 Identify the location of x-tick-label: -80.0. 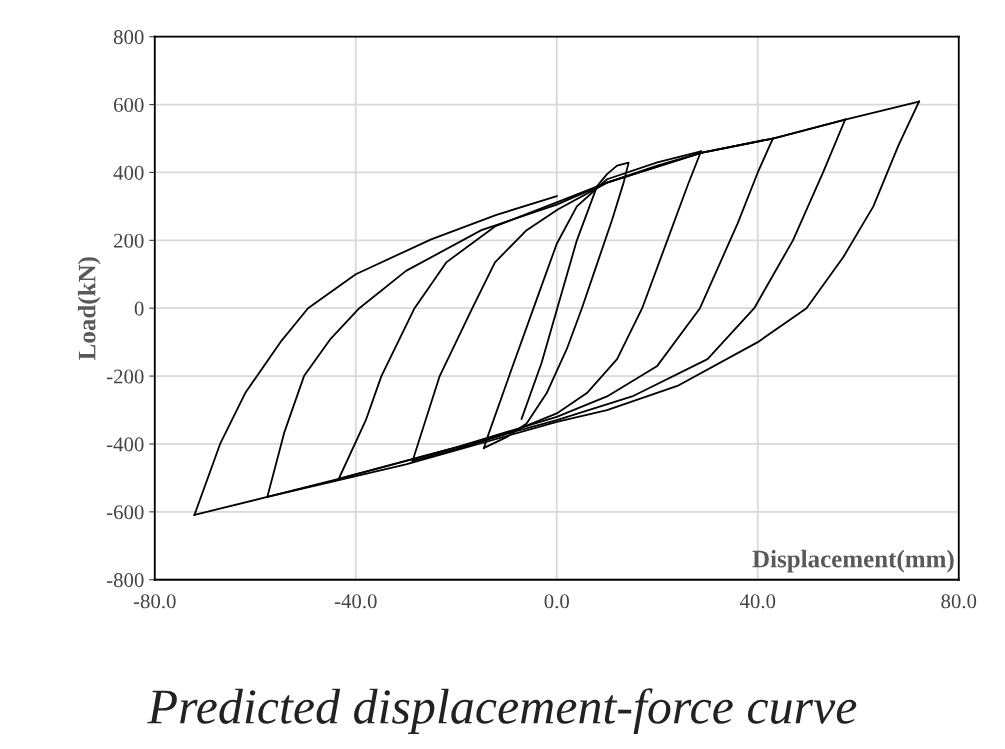
(154, 601).